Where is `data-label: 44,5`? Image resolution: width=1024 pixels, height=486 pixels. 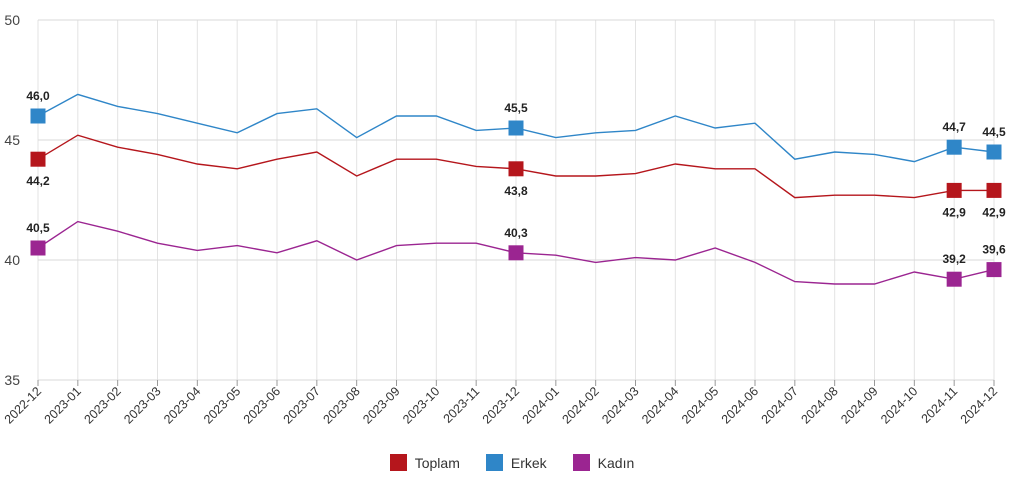 data-label: 44,5 is located at coordinates (994, 132).